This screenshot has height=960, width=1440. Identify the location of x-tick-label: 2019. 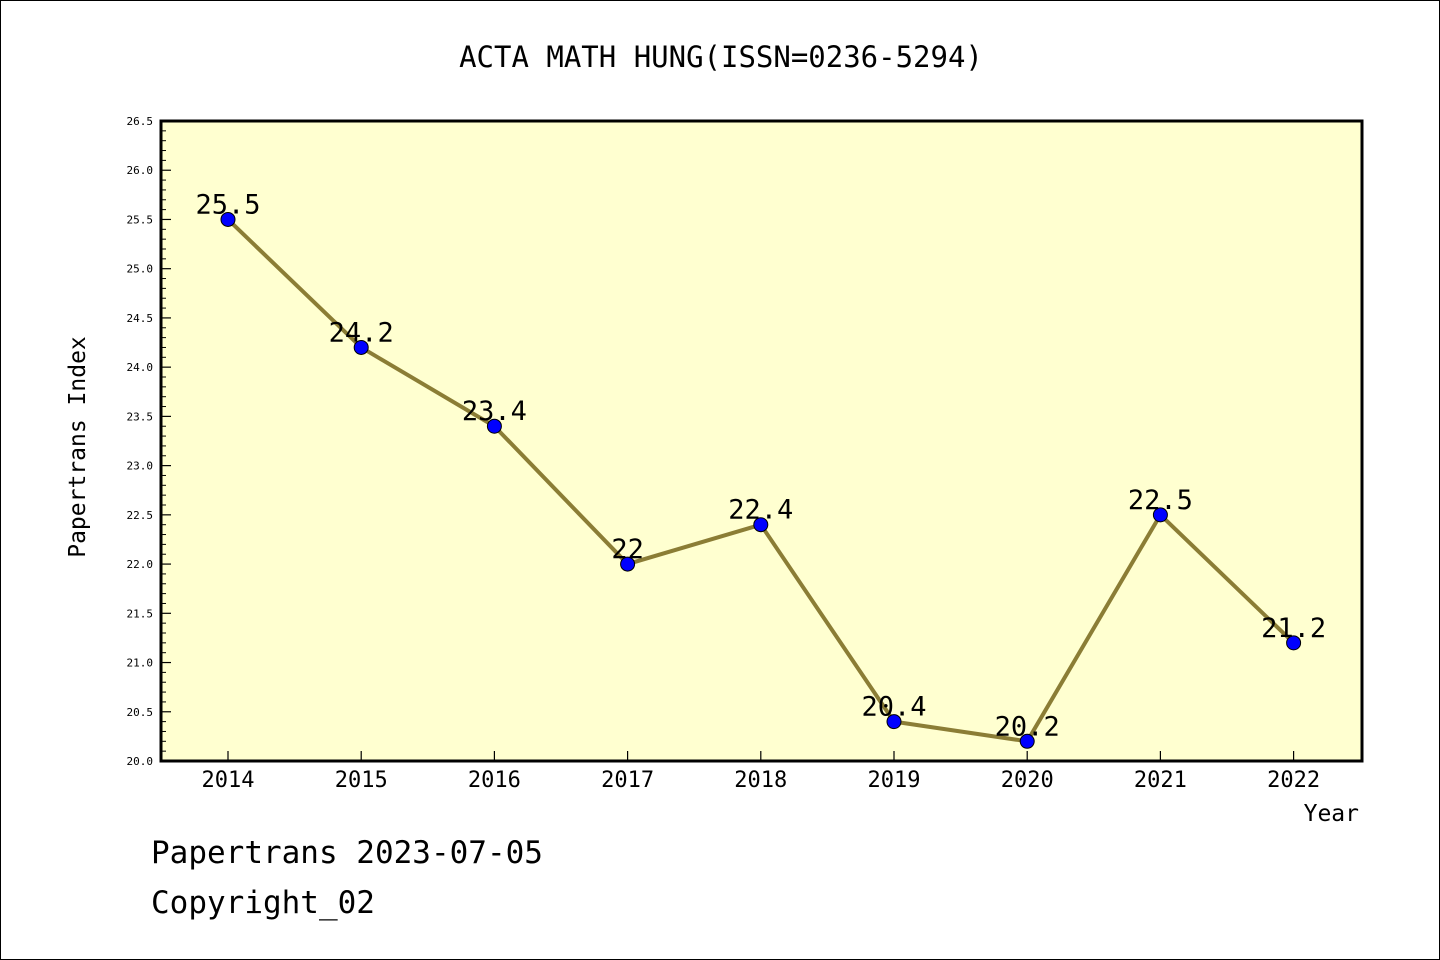
(894, 780).